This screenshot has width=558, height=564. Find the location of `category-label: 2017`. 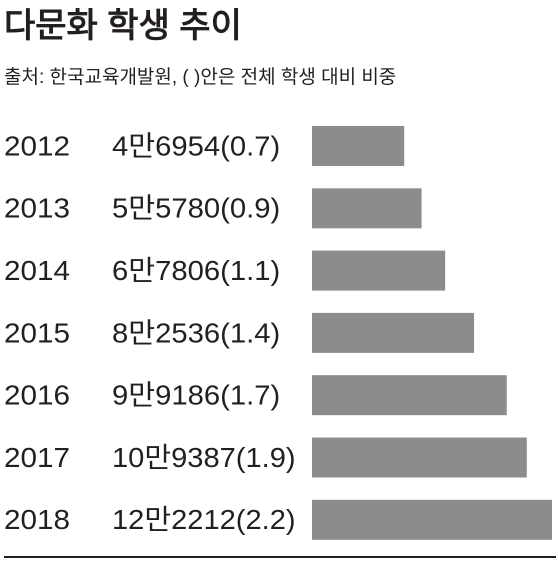

category-label: 2017 is located at coordinates (37, 457).